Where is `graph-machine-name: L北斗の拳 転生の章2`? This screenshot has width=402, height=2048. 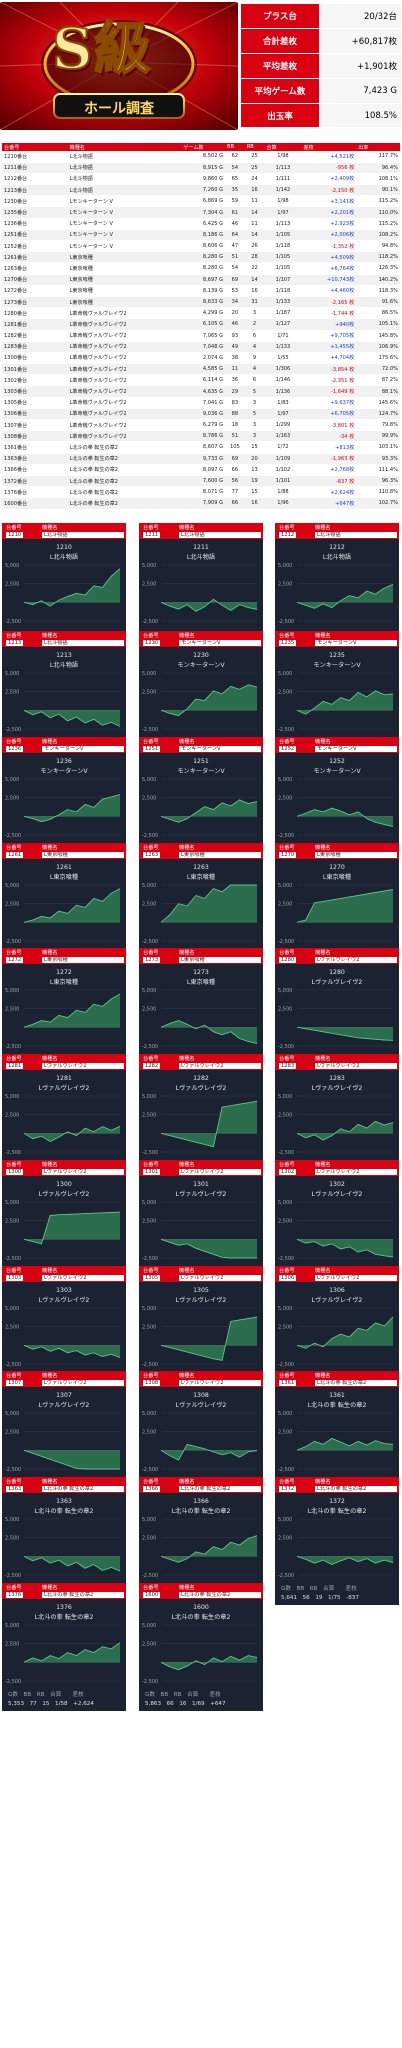
graph-machine-name: L北斗の拳 転生の章2 is located at coordinates (64, 1617).